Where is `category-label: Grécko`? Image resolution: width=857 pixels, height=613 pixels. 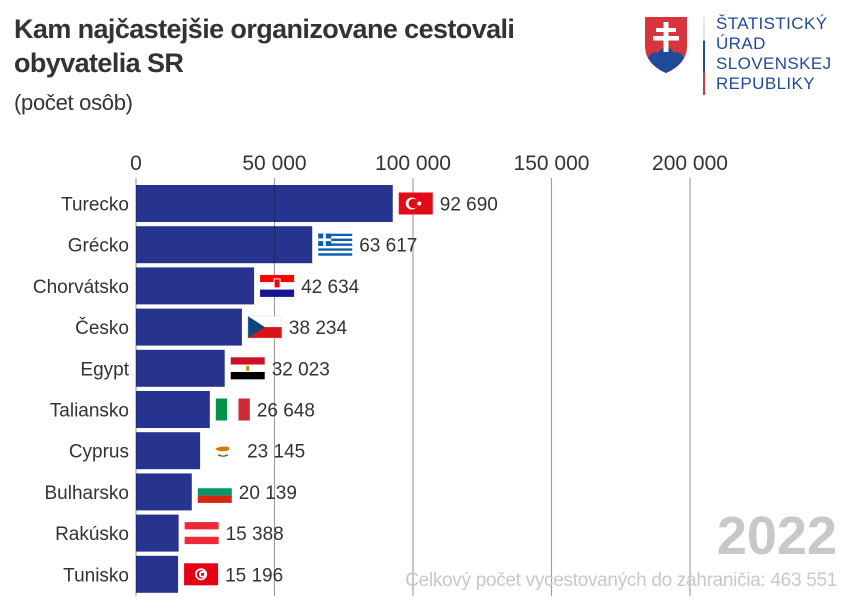
category-label: Grécko is located at coordinates (98, 246).